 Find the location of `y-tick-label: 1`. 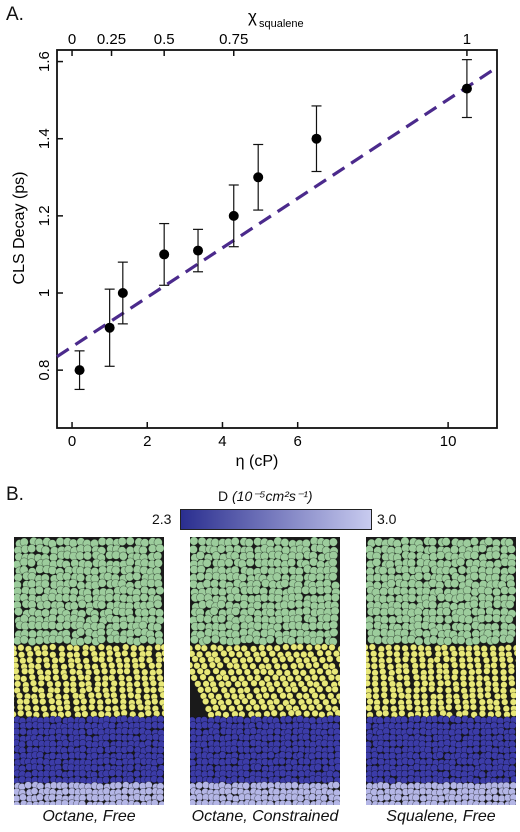

y-tick-label: 1 is located at coordinates (44, 293).